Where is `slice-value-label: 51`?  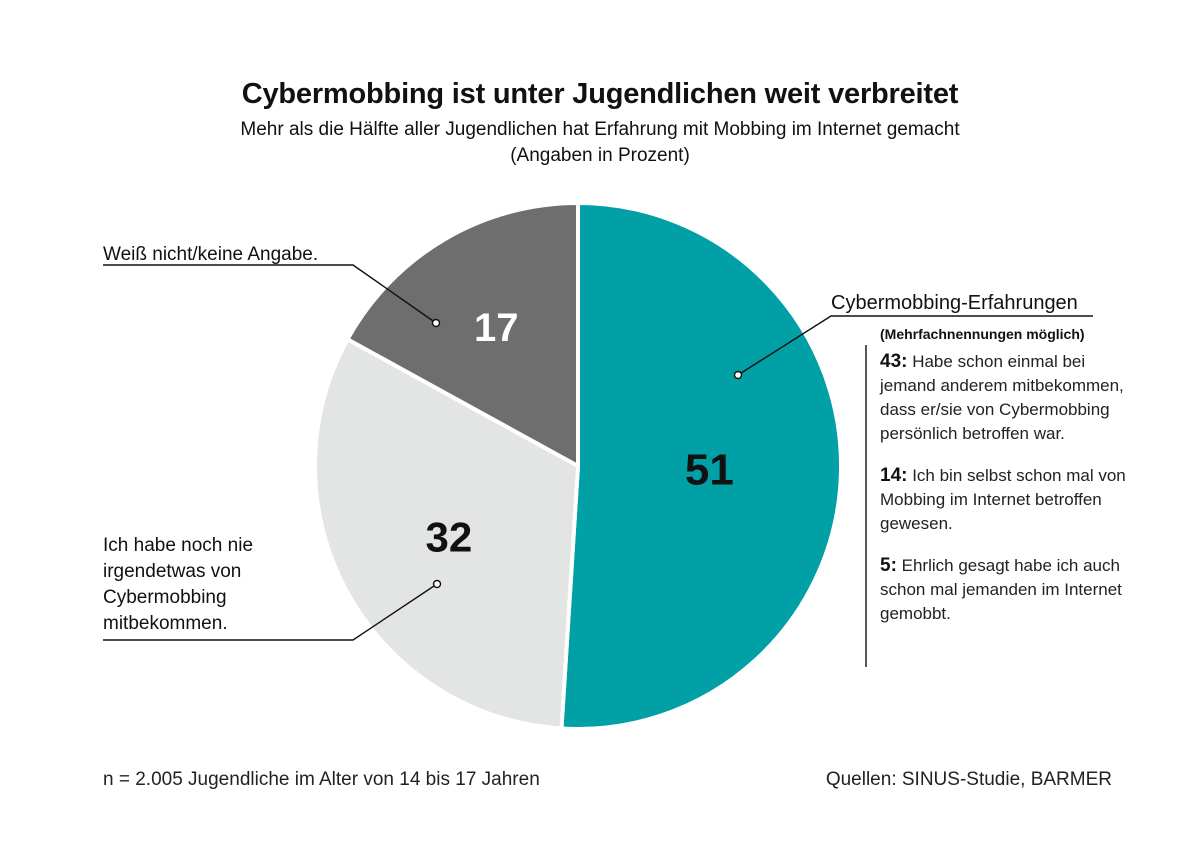 slice-value-label: 51 is located at coordinates (709, 470).